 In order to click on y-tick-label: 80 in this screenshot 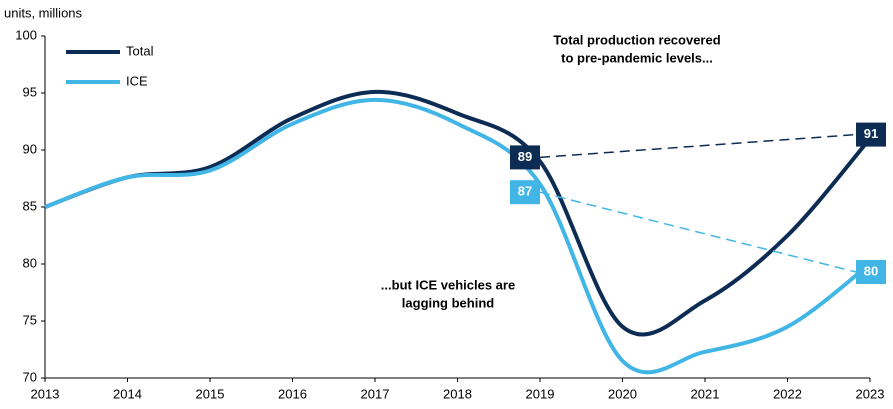, I will do `click(30, 262)`.